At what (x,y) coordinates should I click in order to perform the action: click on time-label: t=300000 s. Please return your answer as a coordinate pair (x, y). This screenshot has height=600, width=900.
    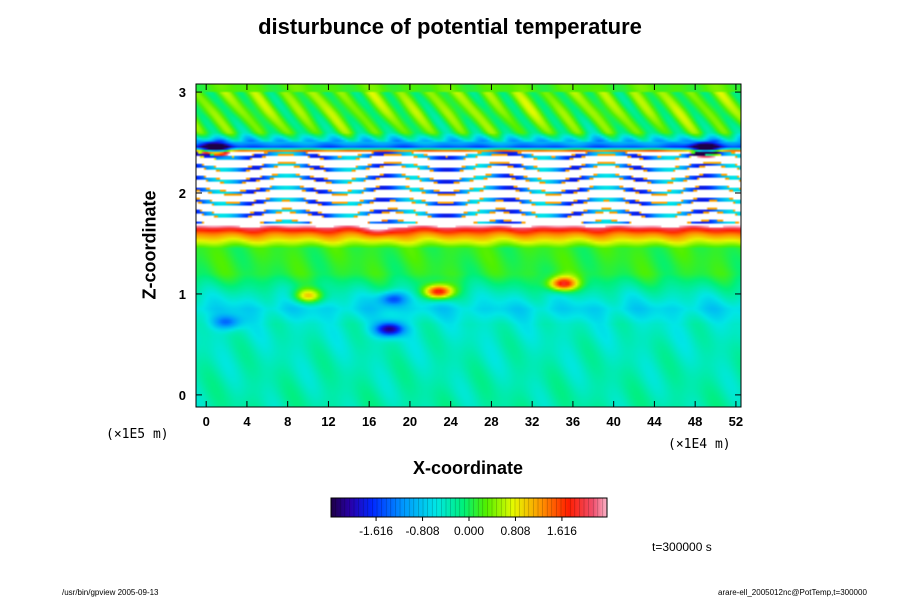
    Looking at the image, I should click on (682, 547).